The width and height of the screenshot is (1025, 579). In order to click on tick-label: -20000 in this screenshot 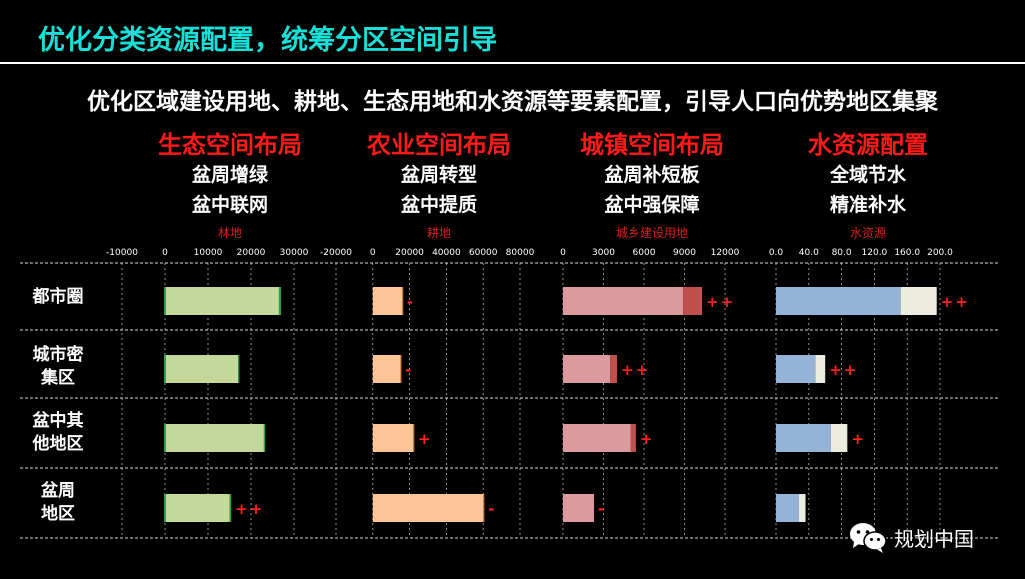, I will do `click(336, 253)`.